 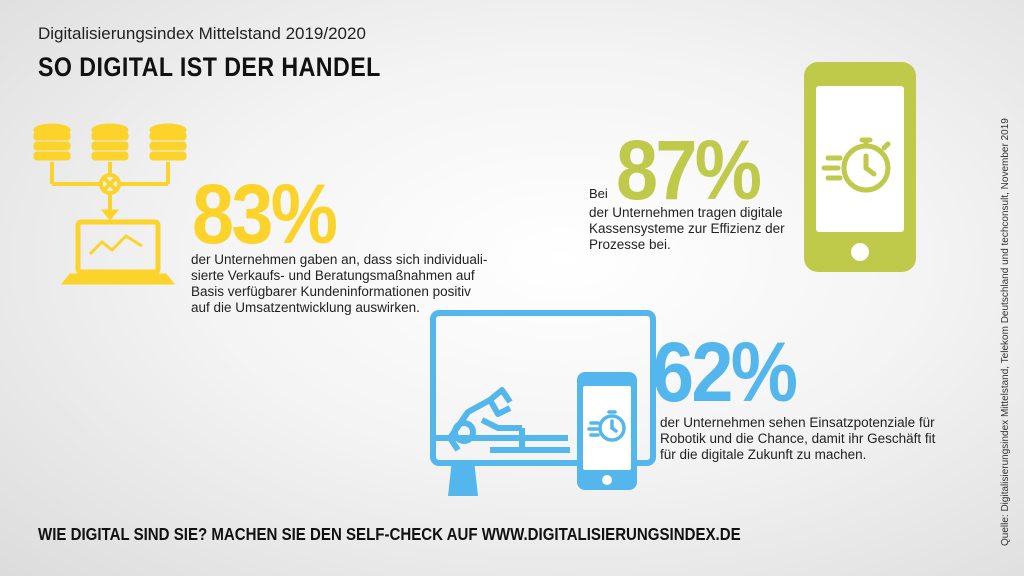 I want to click on page-title: SO DIGITAL IST DER HANDEL, so click(x=209, y=67).